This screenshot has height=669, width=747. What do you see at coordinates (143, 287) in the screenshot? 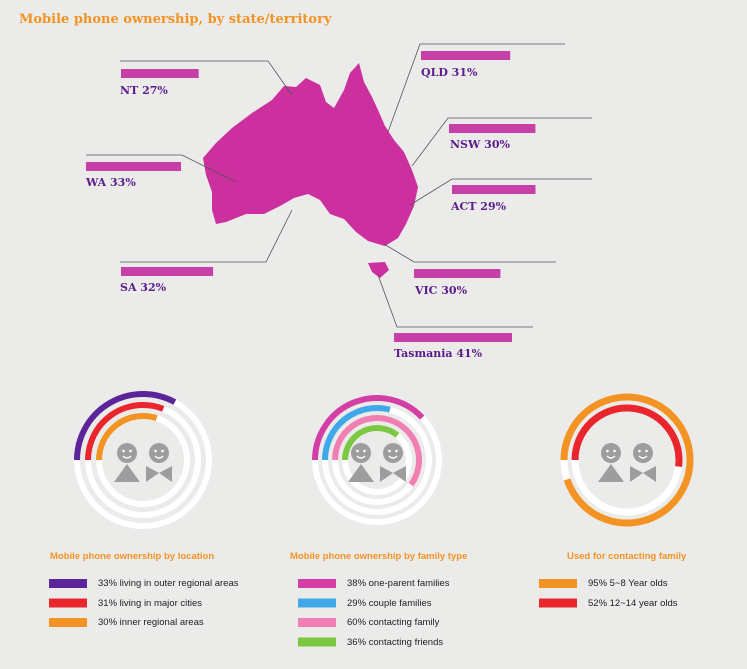
I see `state-label-sa: SA 32%` at bounding box center [143, 287].